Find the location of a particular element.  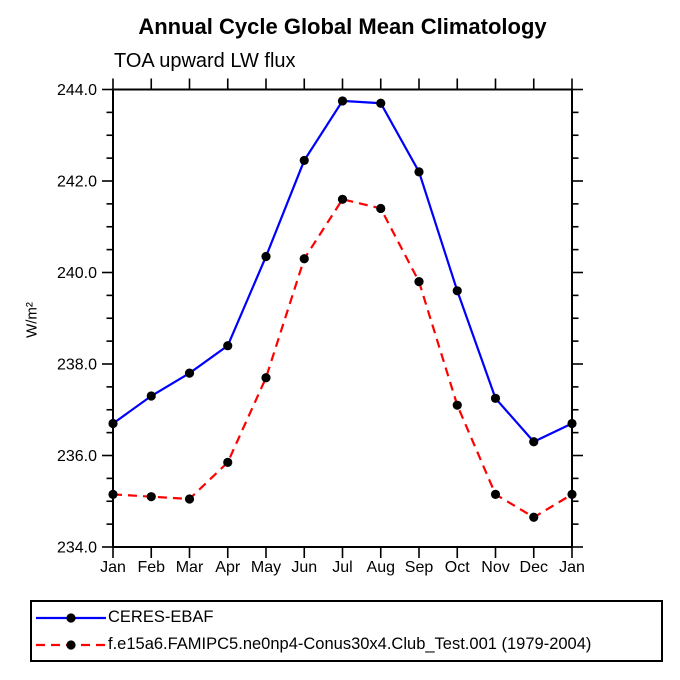

y-tick-label: 240.0 is located at coordinates (77, 273).